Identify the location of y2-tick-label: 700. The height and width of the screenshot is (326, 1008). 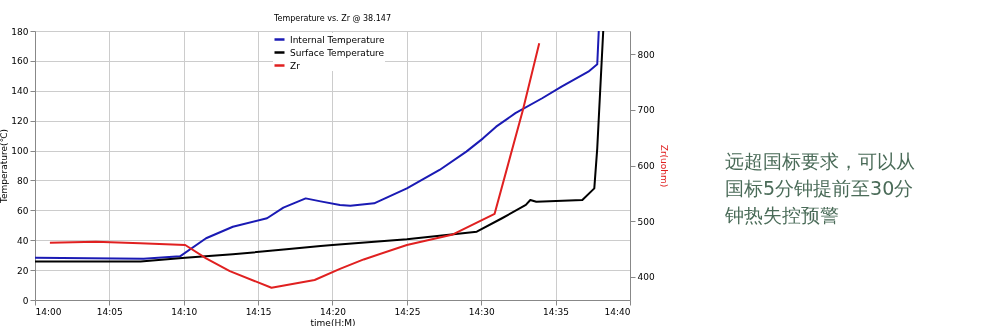
(646, 110).